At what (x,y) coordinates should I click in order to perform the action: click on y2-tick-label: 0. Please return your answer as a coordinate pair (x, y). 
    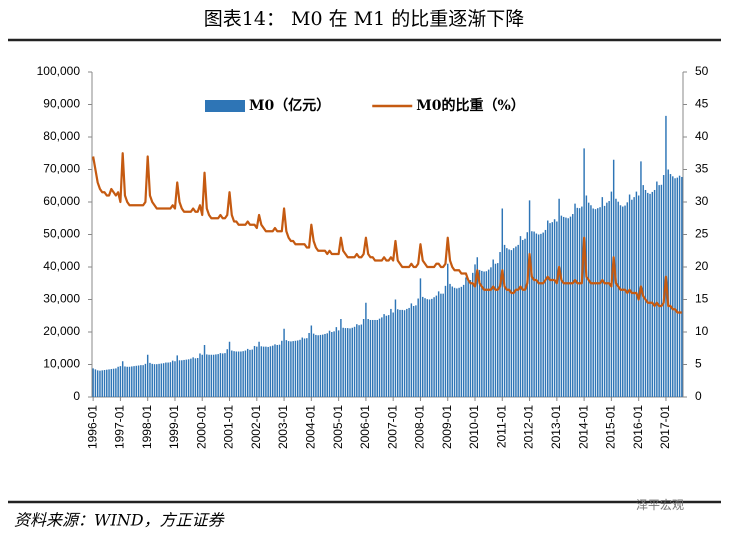
    Looking at the image, I should click on (698, 396).